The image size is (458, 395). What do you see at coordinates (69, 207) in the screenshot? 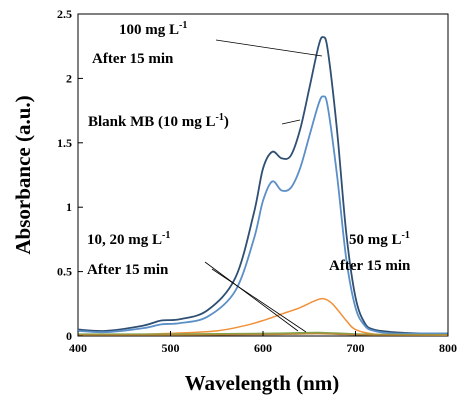
I see `y-tick-label-1: 1` at bounding box center [69, 207].